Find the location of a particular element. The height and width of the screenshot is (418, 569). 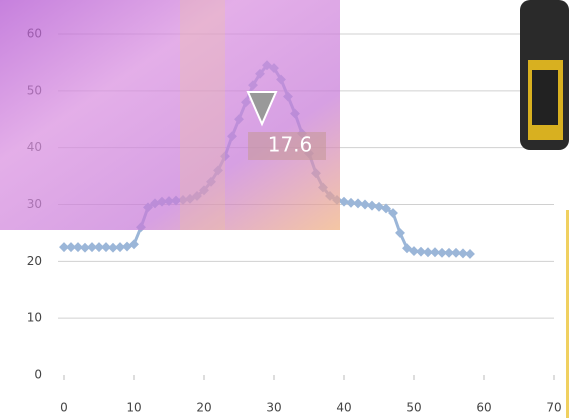

camera-device is located at coordinates (544, 75).